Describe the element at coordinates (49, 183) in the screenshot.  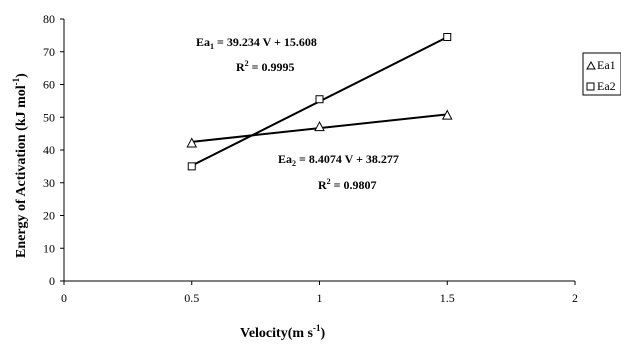
I see `y-tick-label: 30` at that location.